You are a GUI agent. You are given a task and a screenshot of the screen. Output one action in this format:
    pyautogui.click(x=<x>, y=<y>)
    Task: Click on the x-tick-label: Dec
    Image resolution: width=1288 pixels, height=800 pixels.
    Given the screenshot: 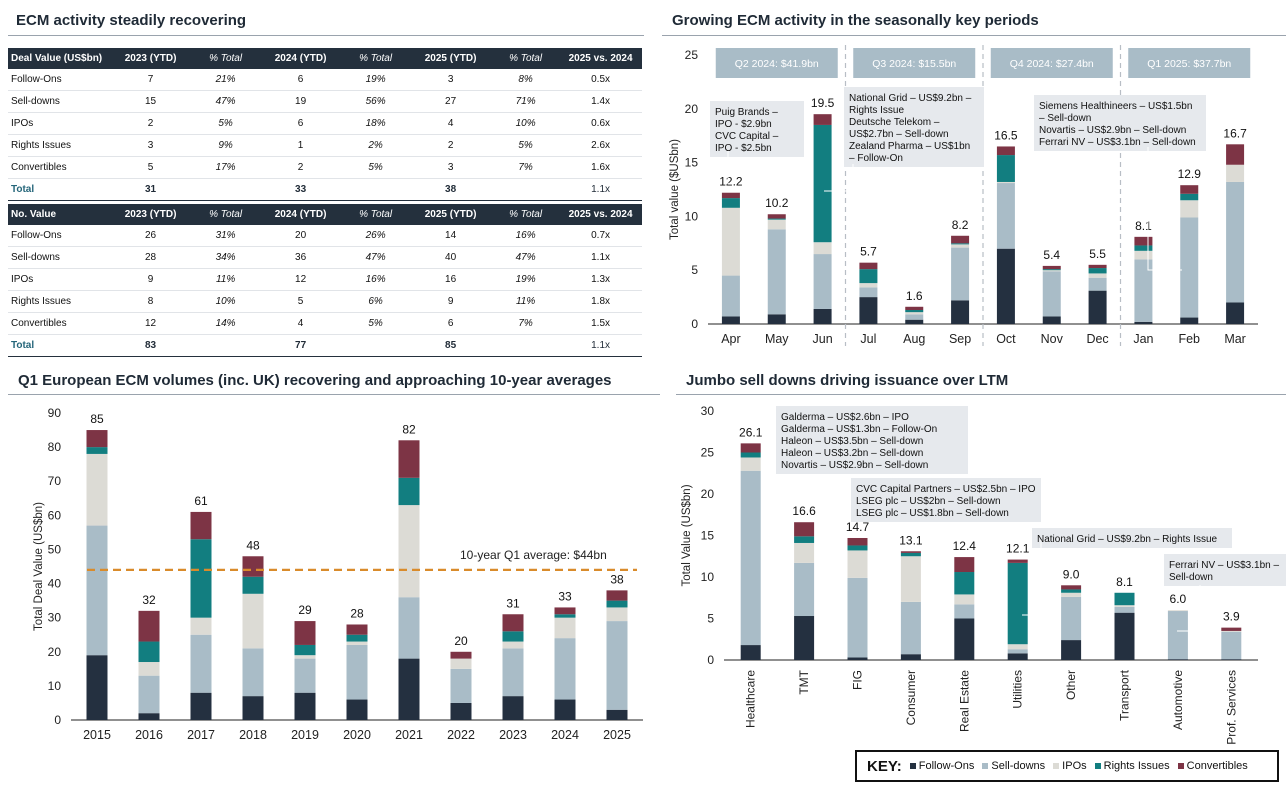 What is the action you would take?
    pyautogui.click(x=1097, y=339)
    